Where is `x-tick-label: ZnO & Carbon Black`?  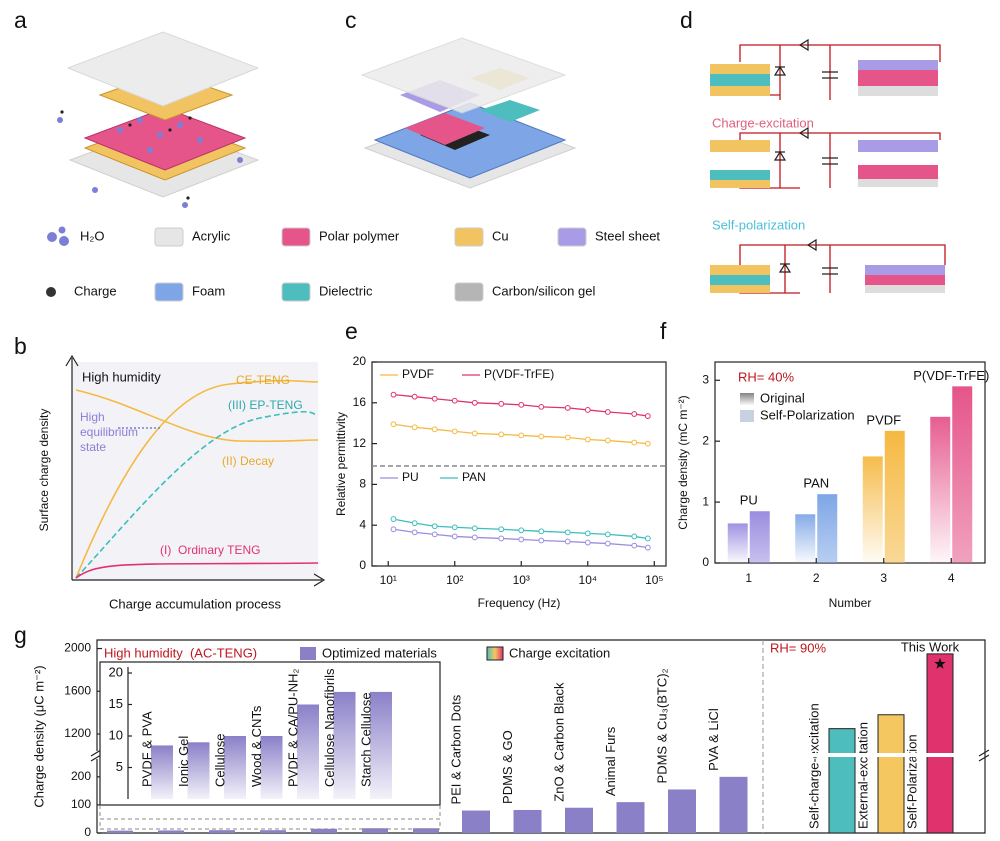
x-tick-label: ZnO & Carbon Black is located at coordinates (558, 742).